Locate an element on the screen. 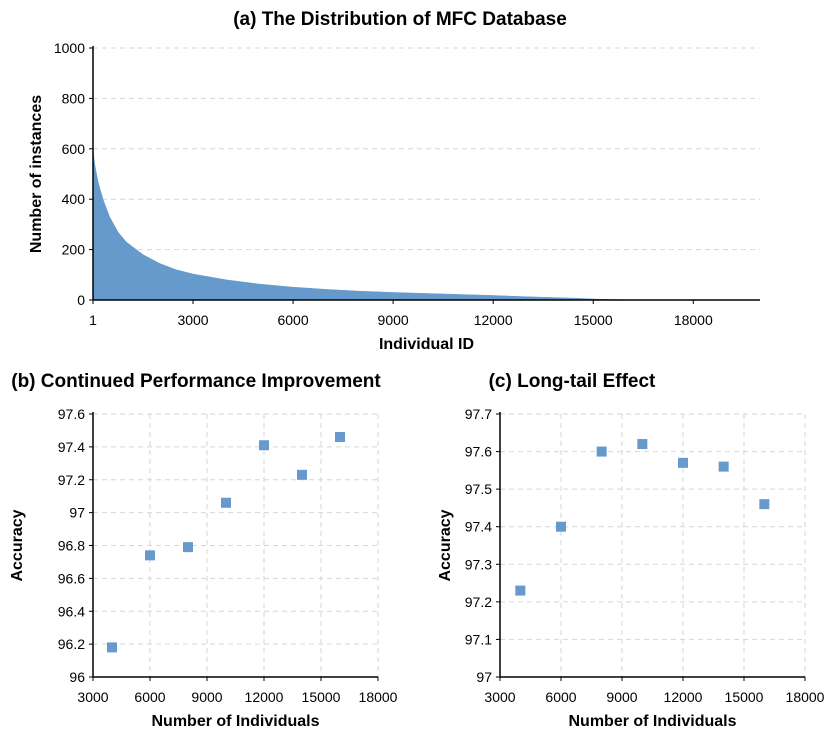  y-tick-label: 96.4 is located at coordinates (71, 611).